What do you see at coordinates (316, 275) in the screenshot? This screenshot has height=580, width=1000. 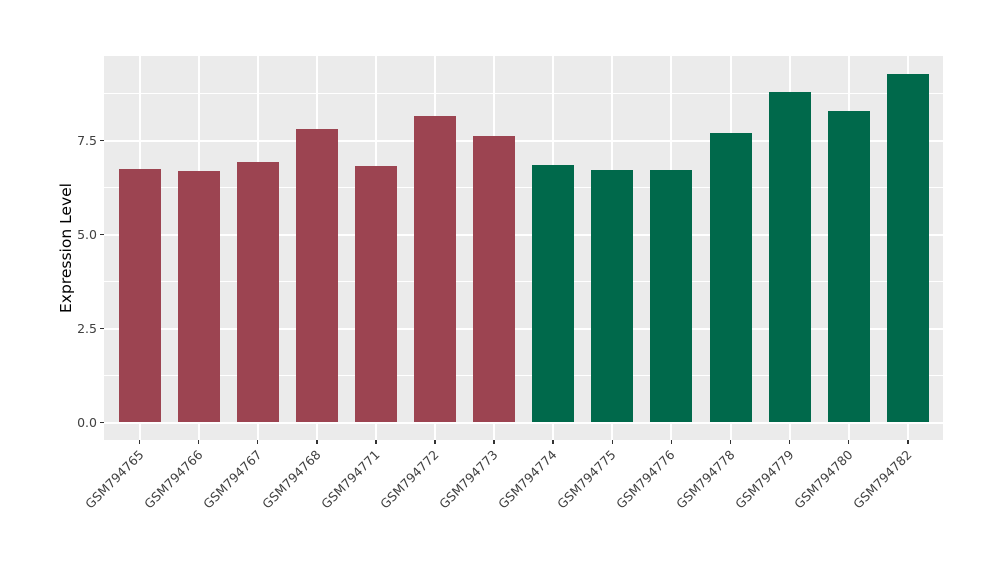 I see `bar-GSM794768` at bounding box center [316, 275].